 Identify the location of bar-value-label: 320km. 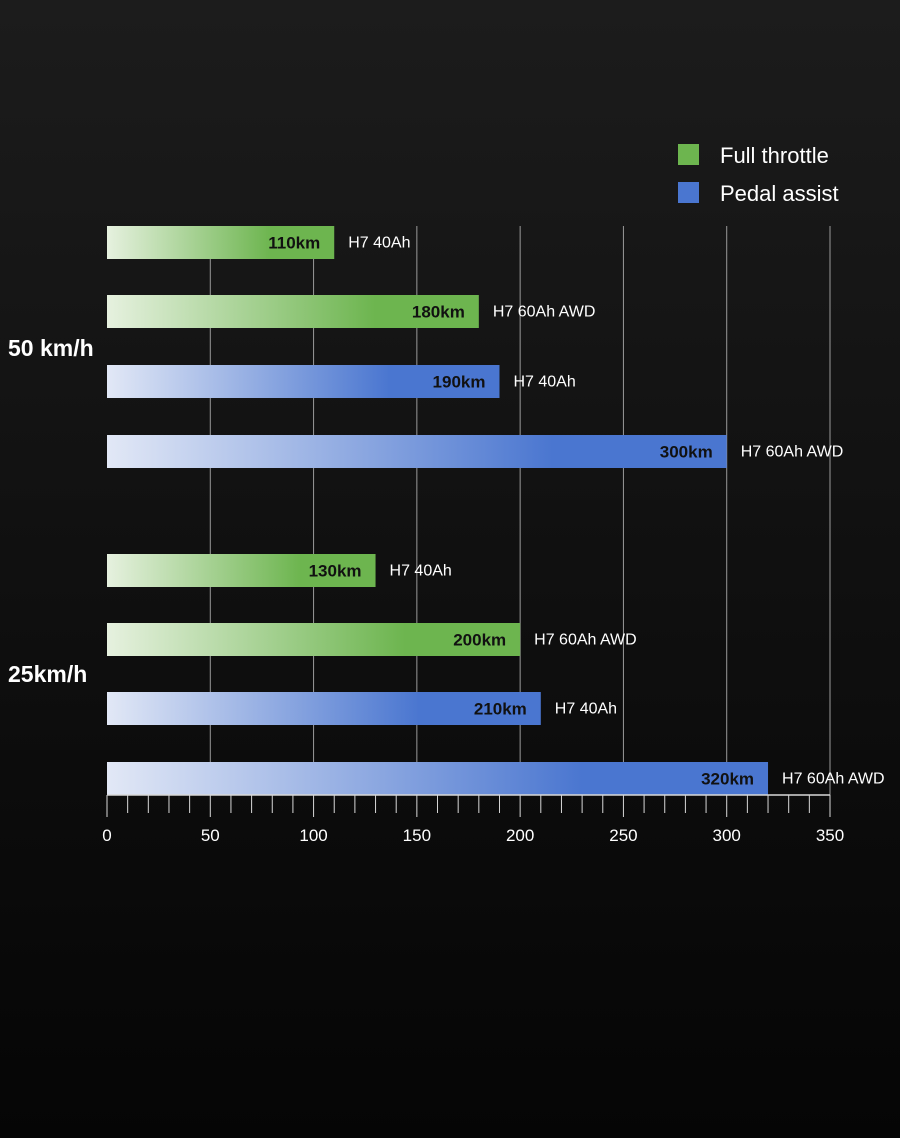
(727, 779).